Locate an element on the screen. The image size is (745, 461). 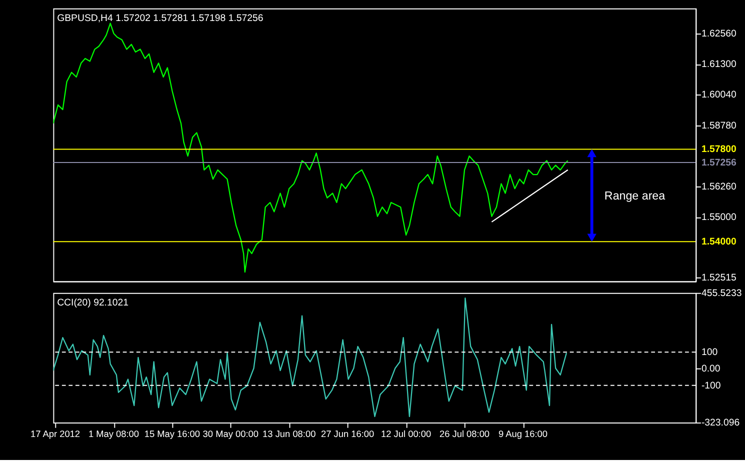
x-tick-label: 27 Jun 16:00 is located at coordinates (347, 434).